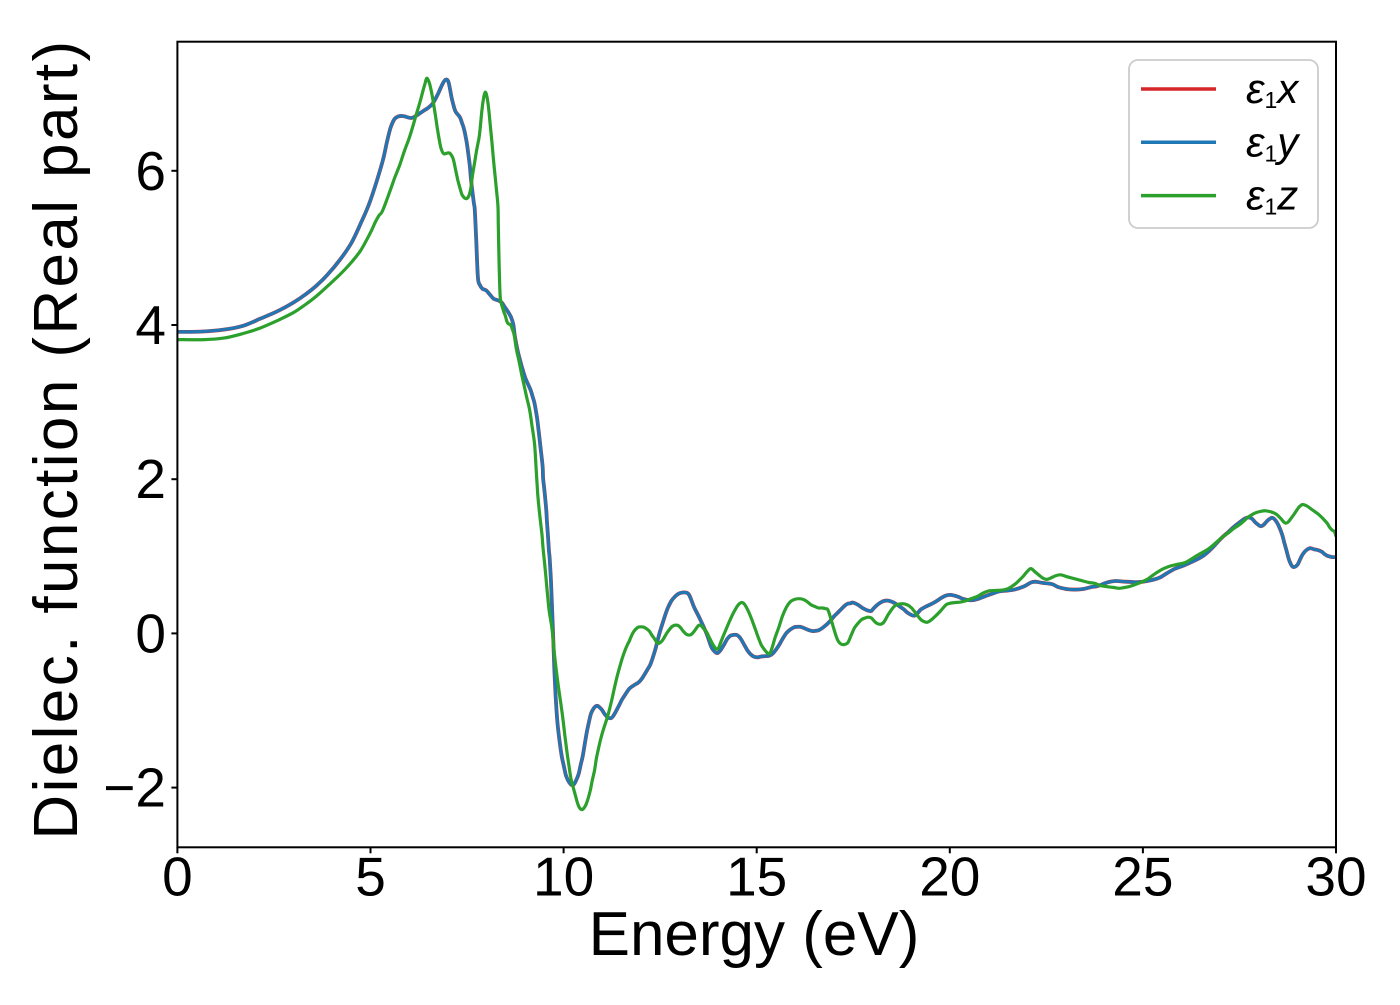 Image resolution: width=1400 pixels, height=1005 pixels. Describe the element at coordinates (56, 438) in the screenshot. I see `svg-text: Dielec. function (Real part)` at that location.